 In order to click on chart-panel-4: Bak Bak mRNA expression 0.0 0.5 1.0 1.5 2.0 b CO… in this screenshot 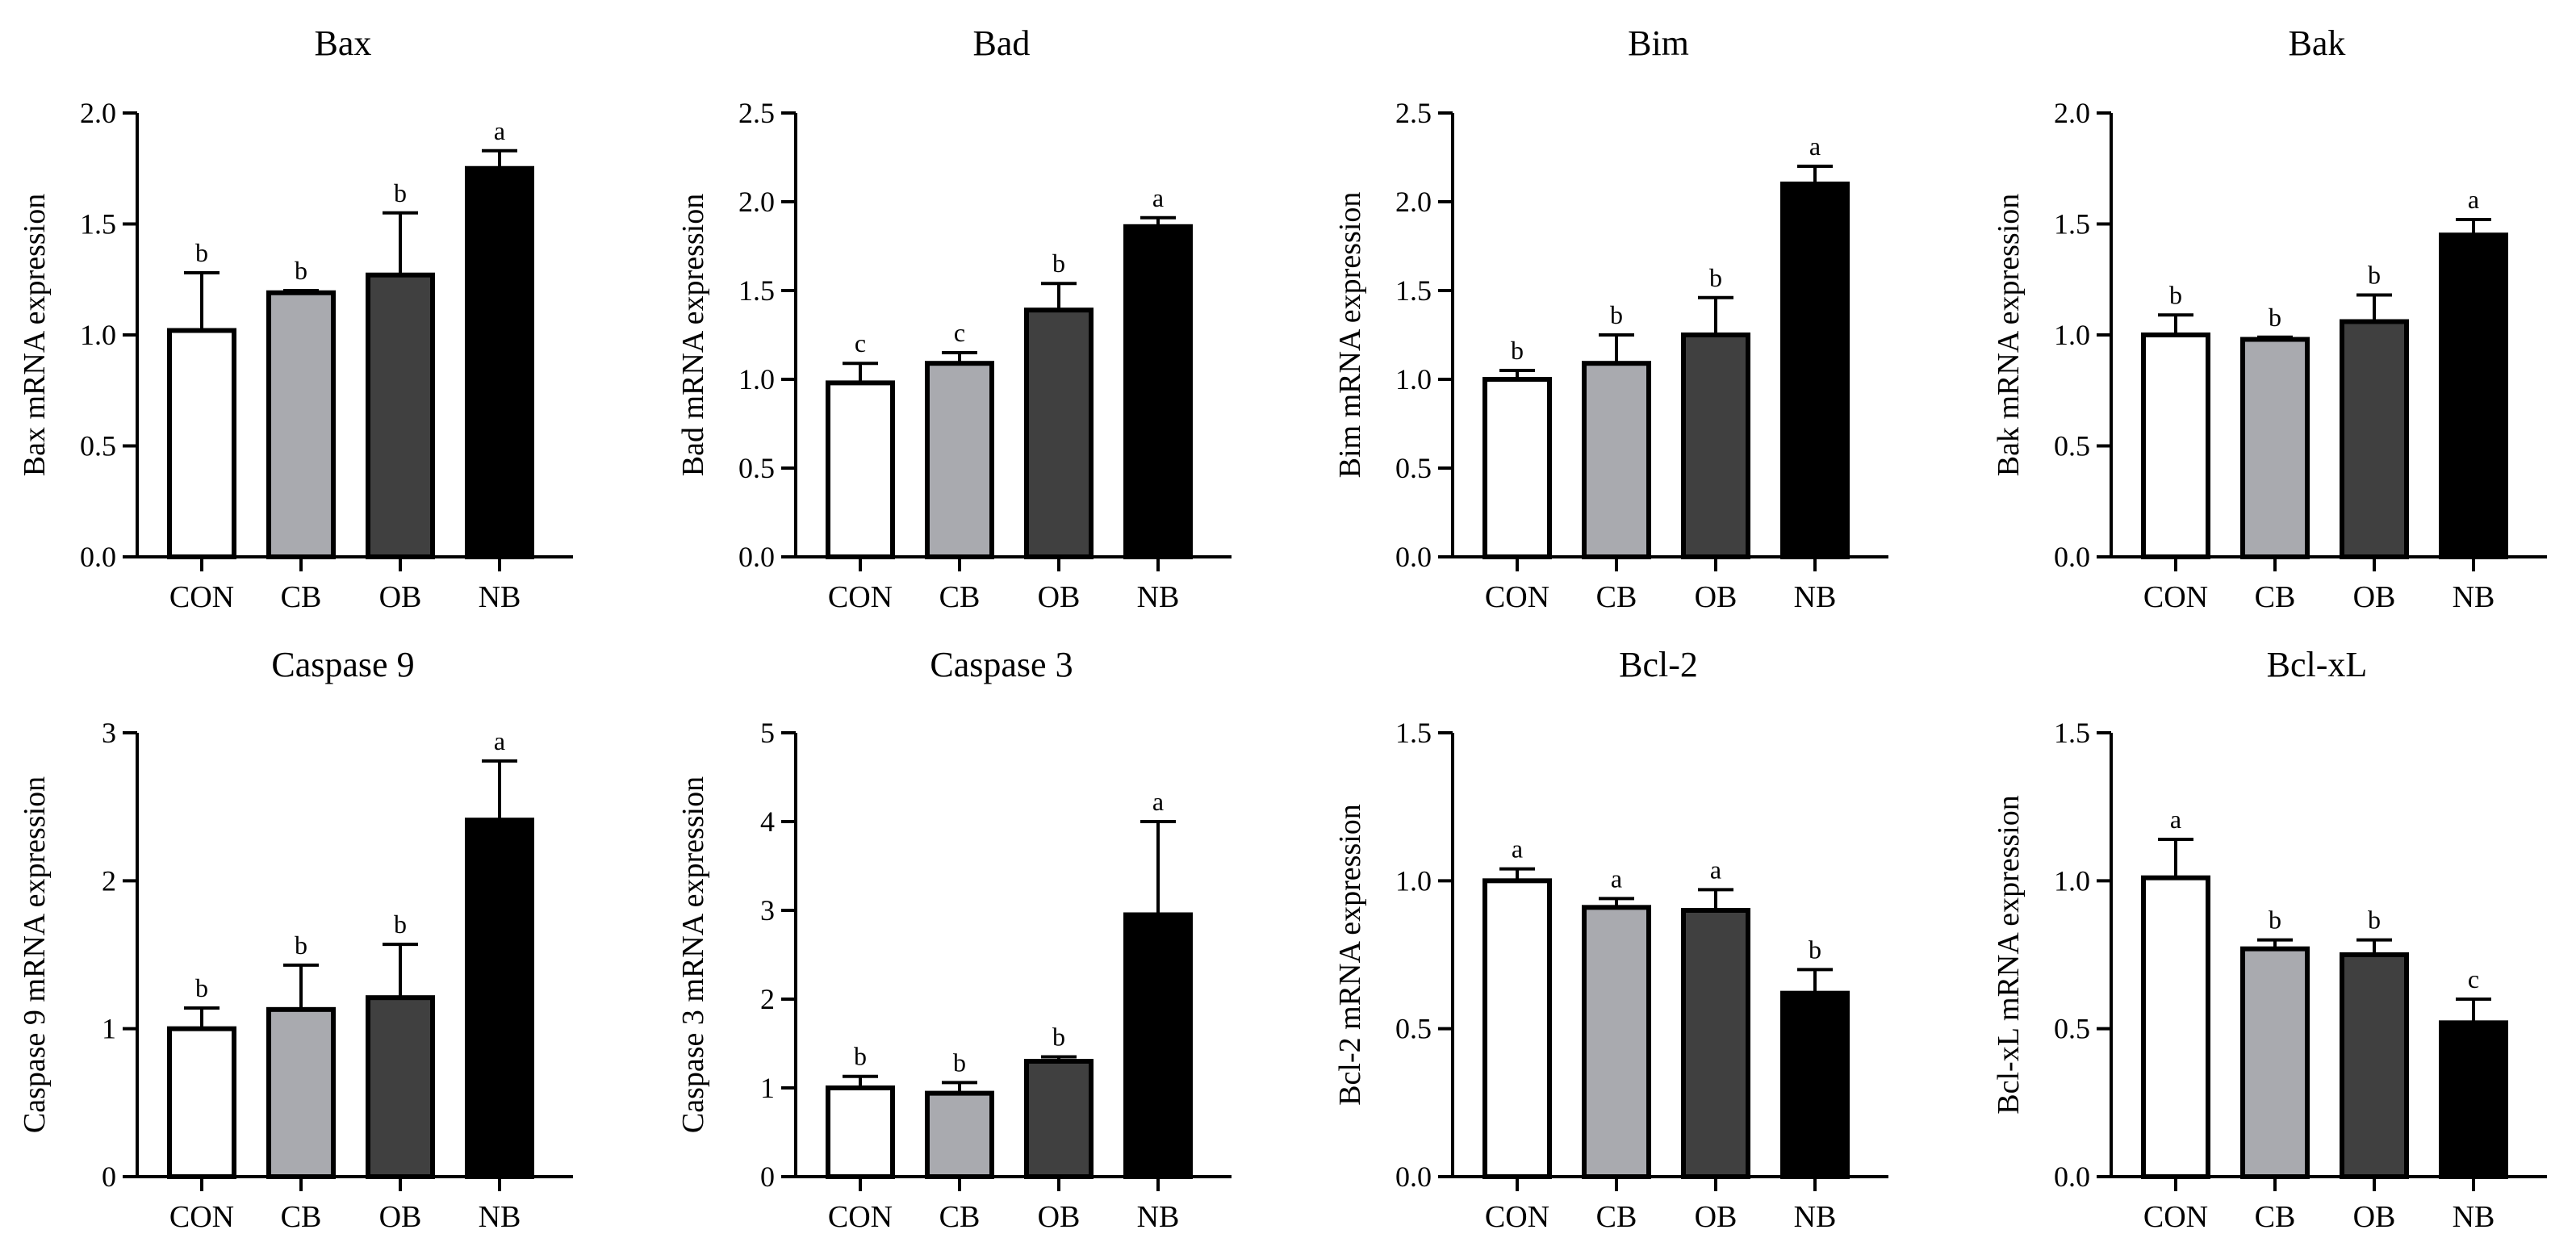, I will do `click(2269, 318)`.